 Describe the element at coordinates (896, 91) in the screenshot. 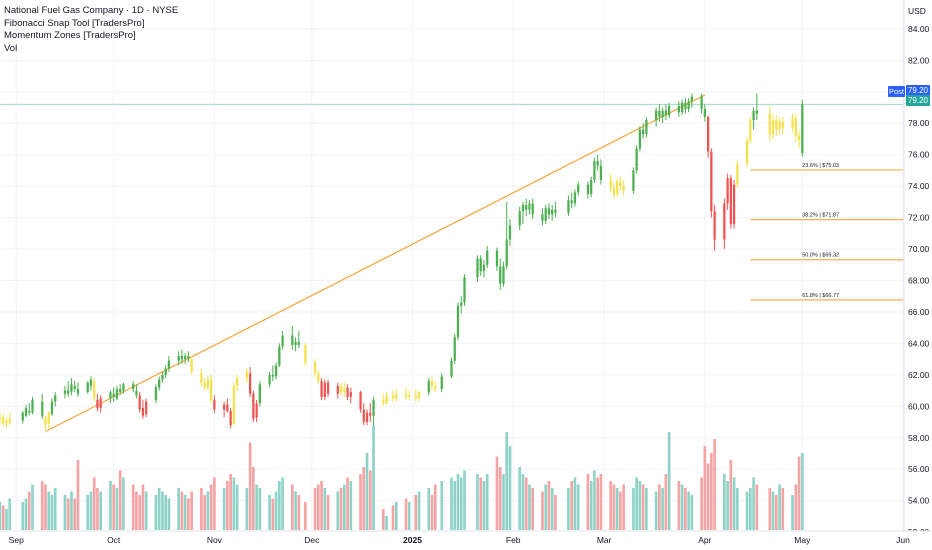

I see `post-market-tag: Post` at that location.